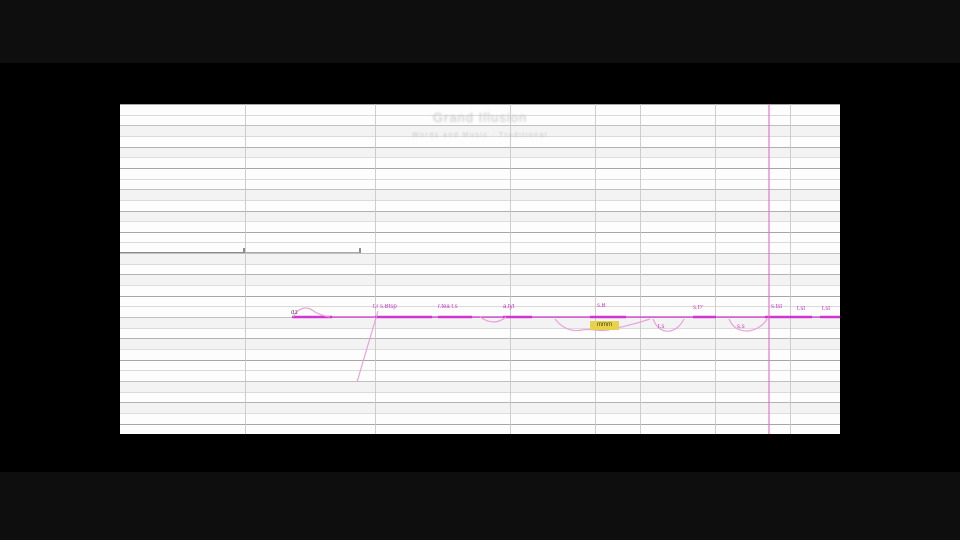 The width and height of the screenshot is (960, 540). I want to click on syllable-label: s.t?, so click(698, 308).